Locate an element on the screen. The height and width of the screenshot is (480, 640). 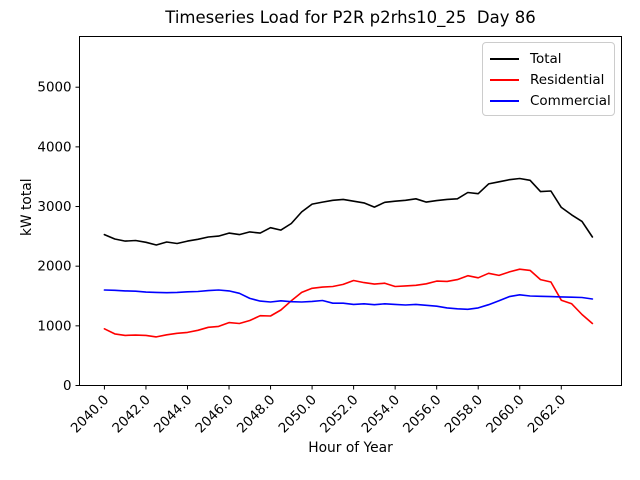
y-tick-label: 1000 is located at coordinates (54, 326).